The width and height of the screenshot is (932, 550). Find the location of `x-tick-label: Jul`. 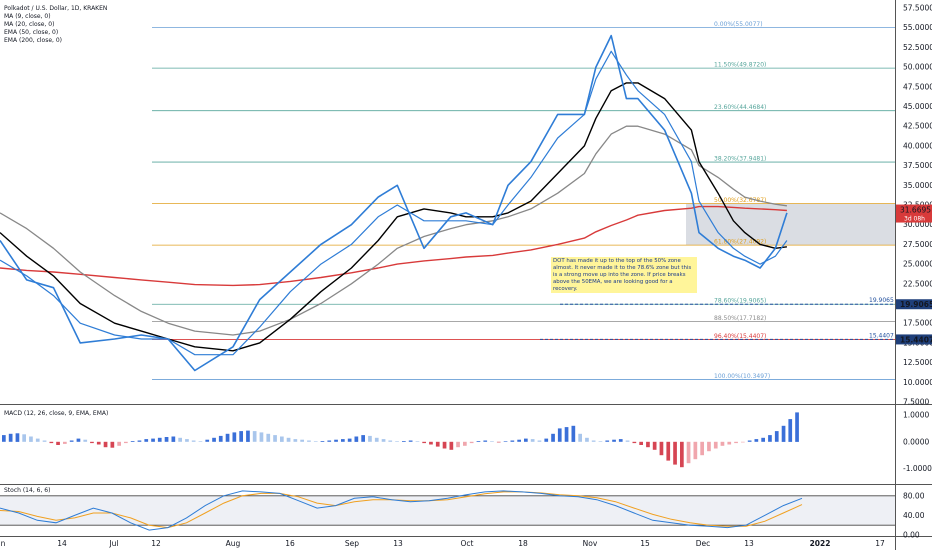

x-tick-label: Jul is located at coordinates (113, 543).